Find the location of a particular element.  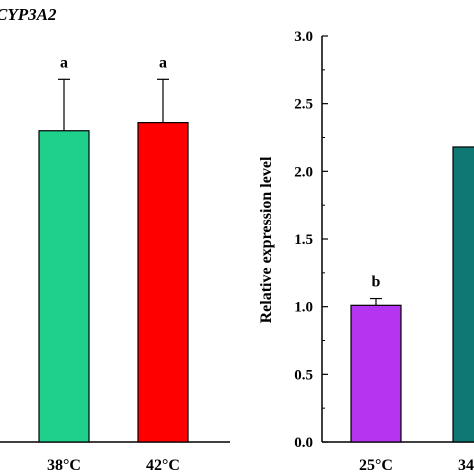

right-significance-label-0: b is located at coordinates (376, 282).